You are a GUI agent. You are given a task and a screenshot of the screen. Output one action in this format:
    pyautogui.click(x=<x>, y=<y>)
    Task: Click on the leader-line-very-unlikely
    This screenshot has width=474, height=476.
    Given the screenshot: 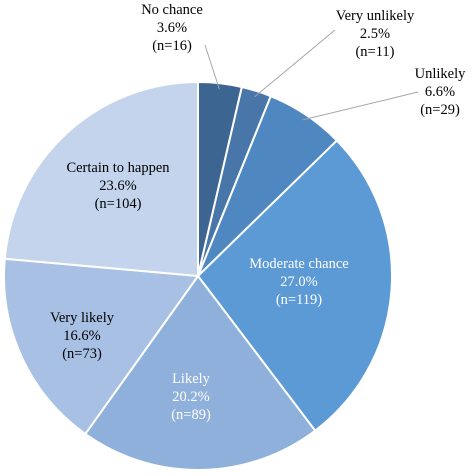 What is the action you would take?
    pyautogui.click(x=295, y=63)
    